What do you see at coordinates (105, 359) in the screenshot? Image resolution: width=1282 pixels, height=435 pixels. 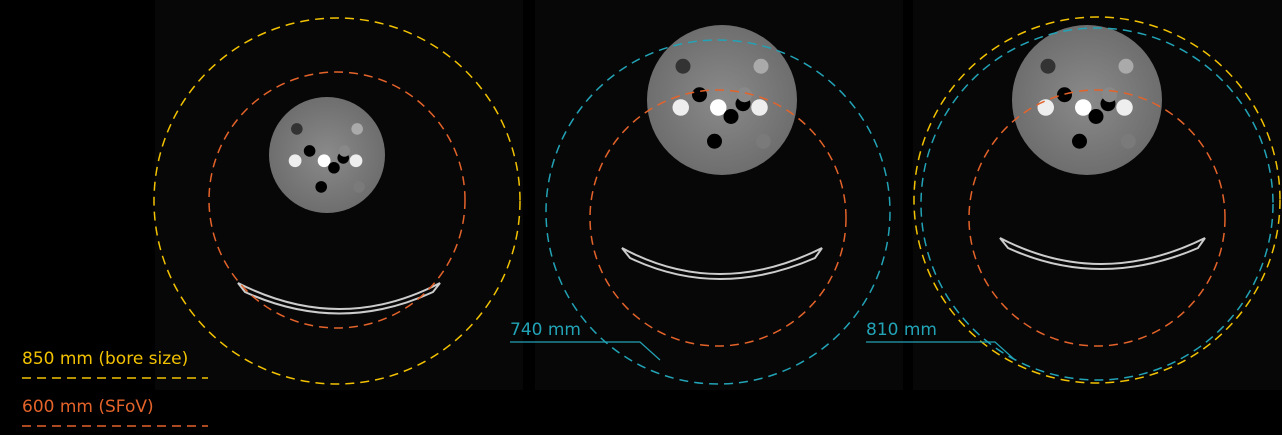 I see `legend-bore: 850 mm (bore size)` at bounding box center [105, 359].